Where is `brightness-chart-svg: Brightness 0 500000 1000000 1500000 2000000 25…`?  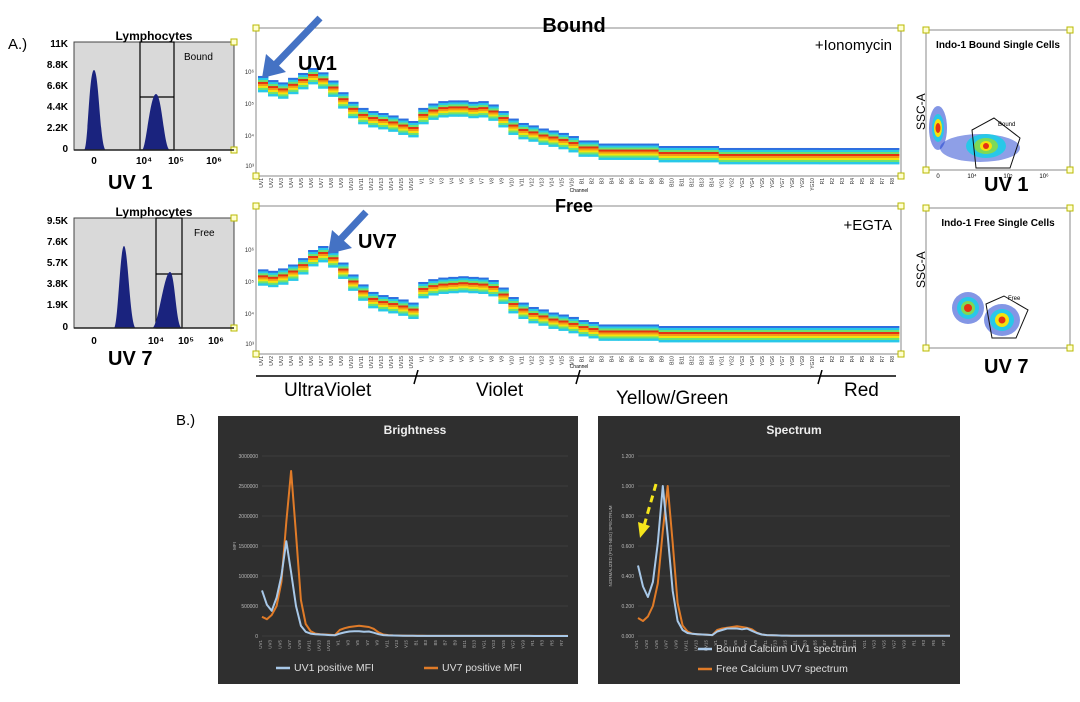
brightness-chart-svg: Brightness 0 500000 1000000 1500000 2000000 25… is located at coordinates (400, 548).